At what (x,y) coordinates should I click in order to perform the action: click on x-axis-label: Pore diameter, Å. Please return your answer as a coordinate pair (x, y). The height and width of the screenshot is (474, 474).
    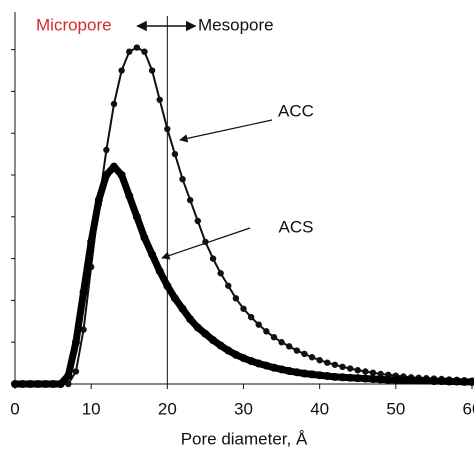
    Looking at the image, I should click on (244, 438).